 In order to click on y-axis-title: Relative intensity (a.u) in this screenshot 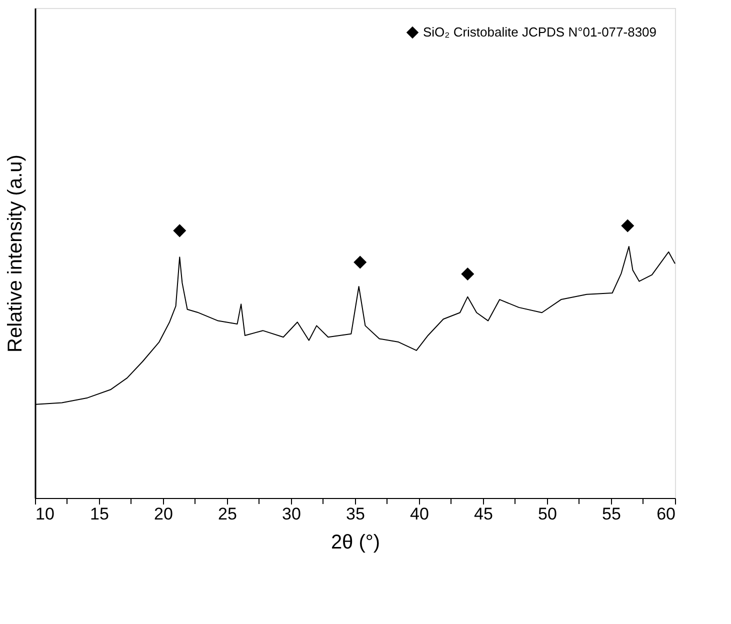, I will do `click(15, 253)`.